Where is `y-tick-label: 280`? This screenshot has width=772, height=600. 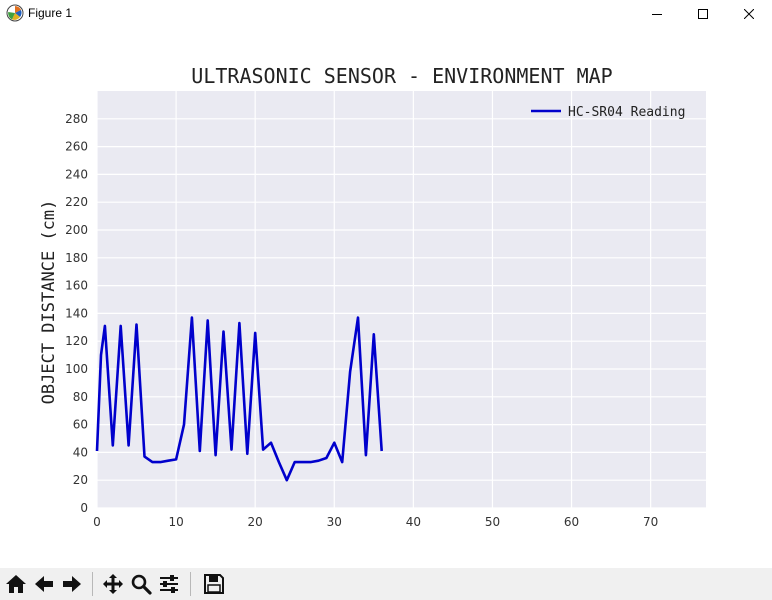
y-tick-label: 280 is located at coordinates (76, 119).